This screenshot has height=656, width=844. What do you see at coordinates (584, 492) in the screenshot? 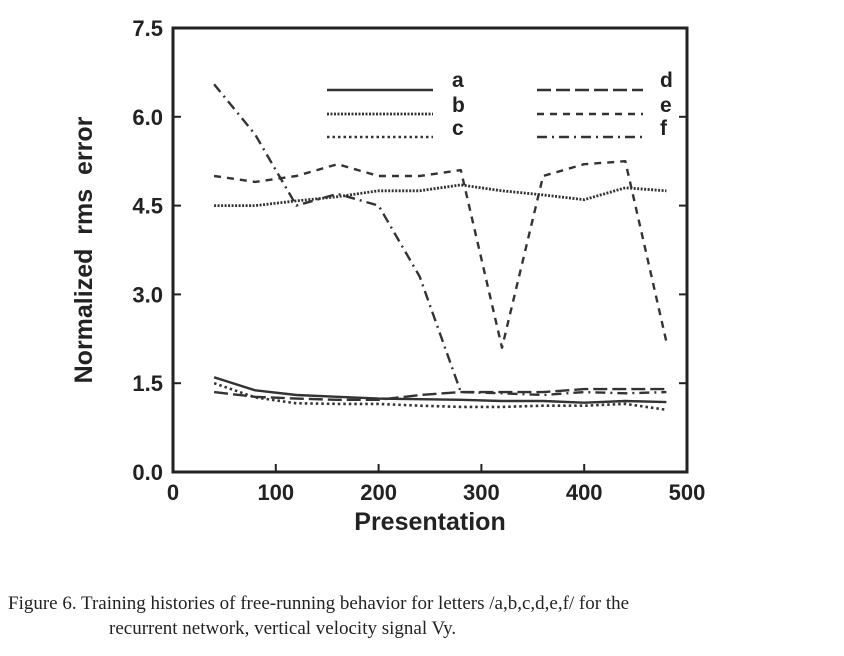
I see `x-tick-label: 400` at bounding box center [584, 492].